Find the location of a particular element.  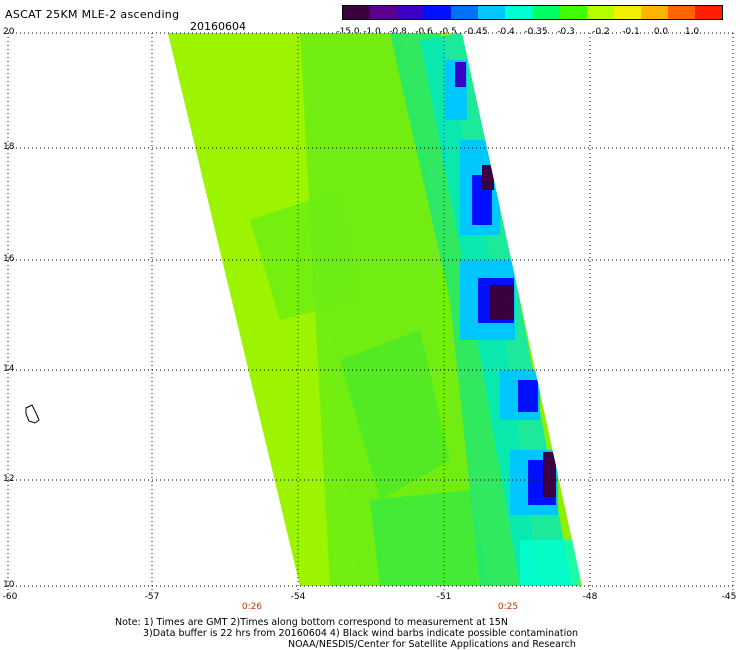

colorbar is located at coordinates (532, 12).